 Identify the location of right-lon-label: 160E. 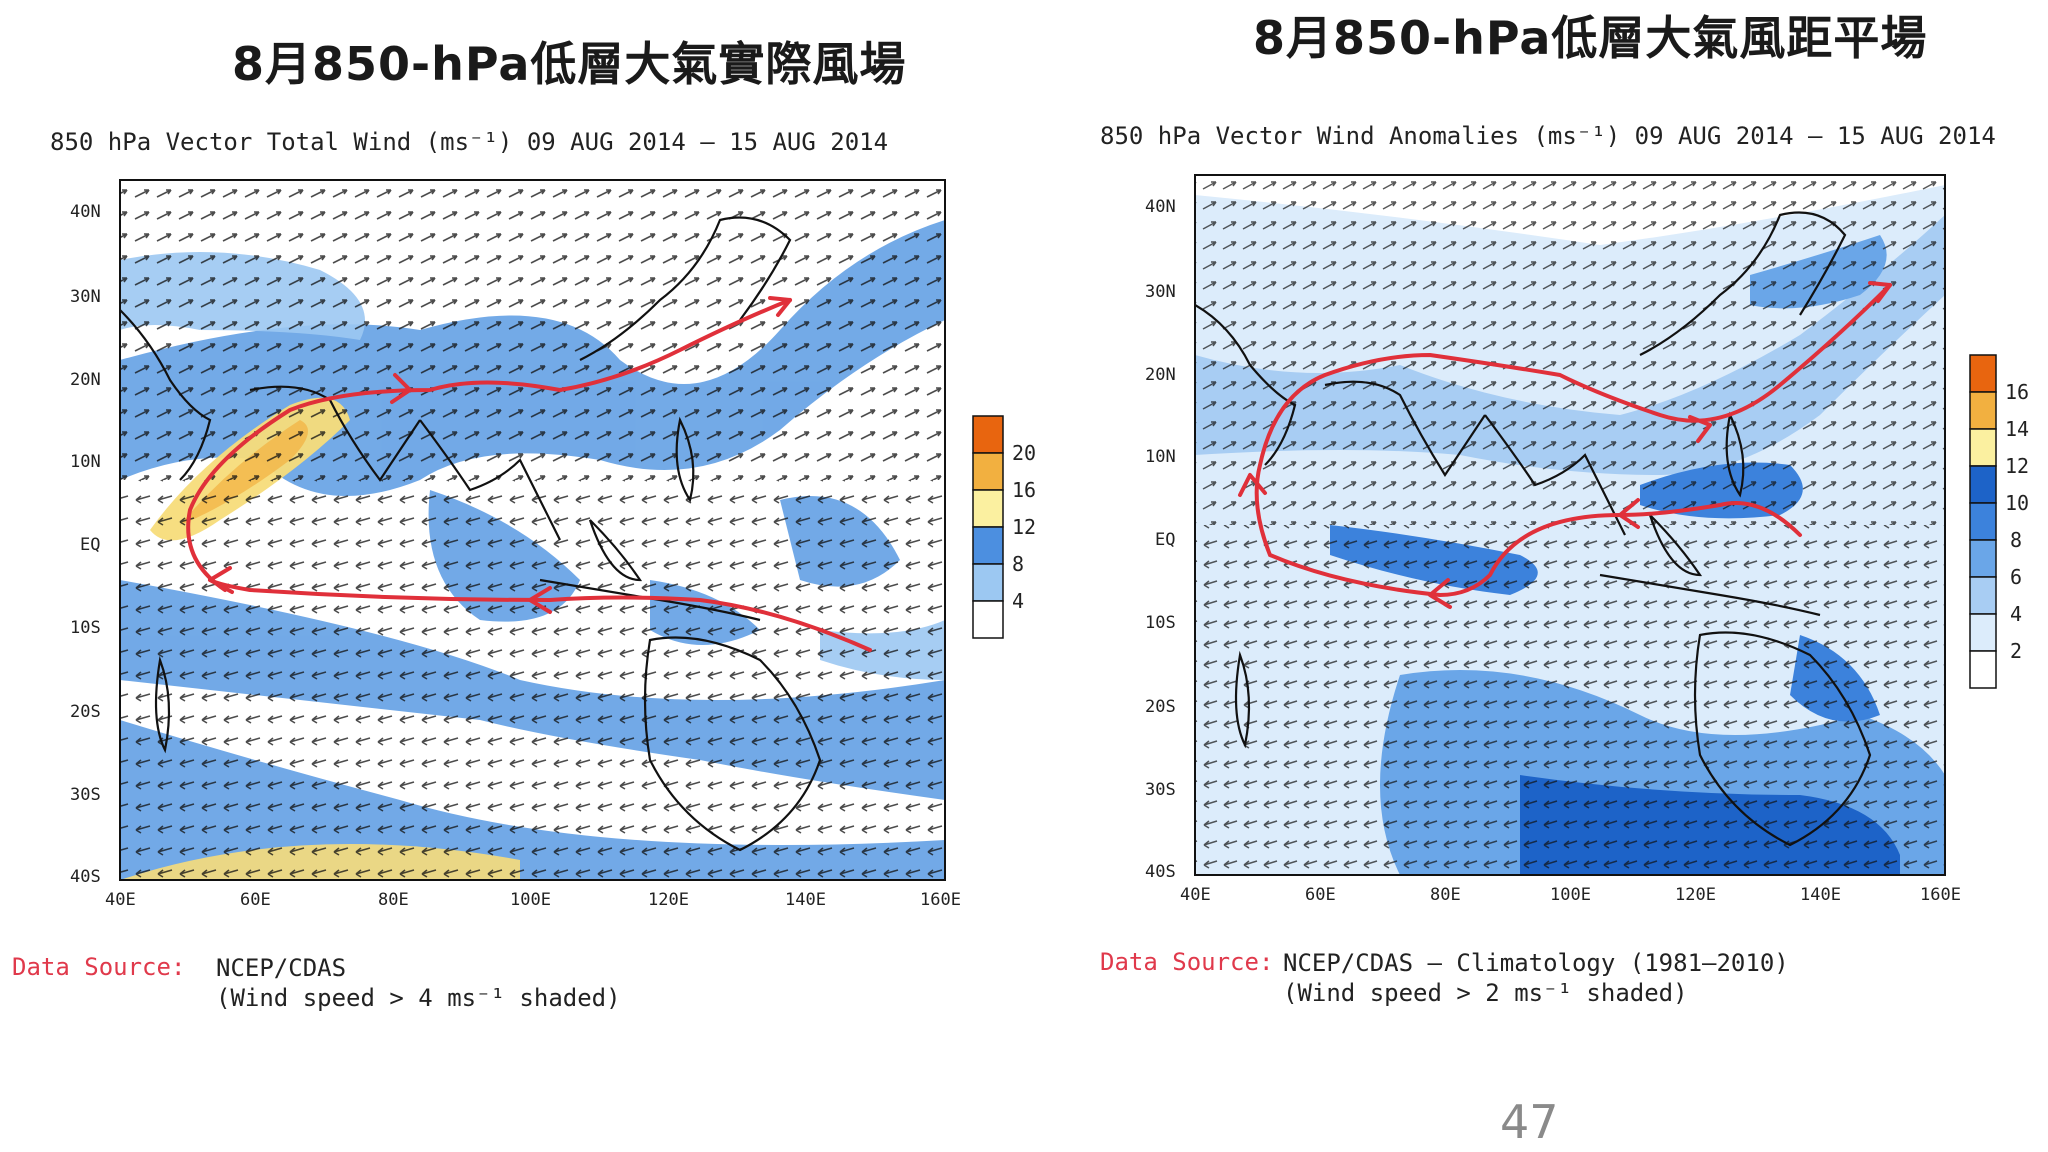
(1940, 895).